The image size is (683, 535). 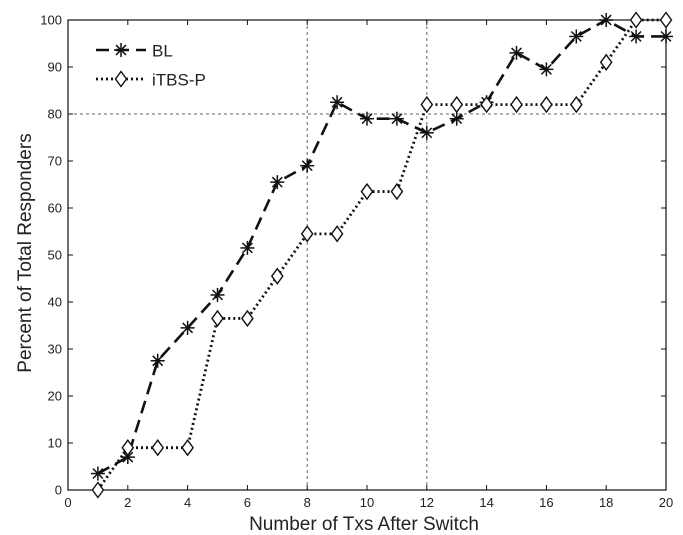 What do you see at coordinates (546, 502) in the screenshot?
I see `x-tick-label: 16` at bounding box center [546, 502].